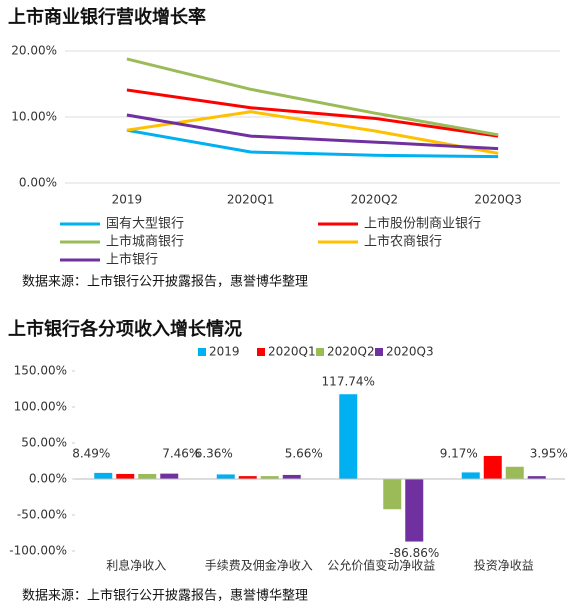  What do you see at coordinates (145, 224) in the screenshot?
I see `legend-label: 国有大型银行` at bounding box center [145, 224].